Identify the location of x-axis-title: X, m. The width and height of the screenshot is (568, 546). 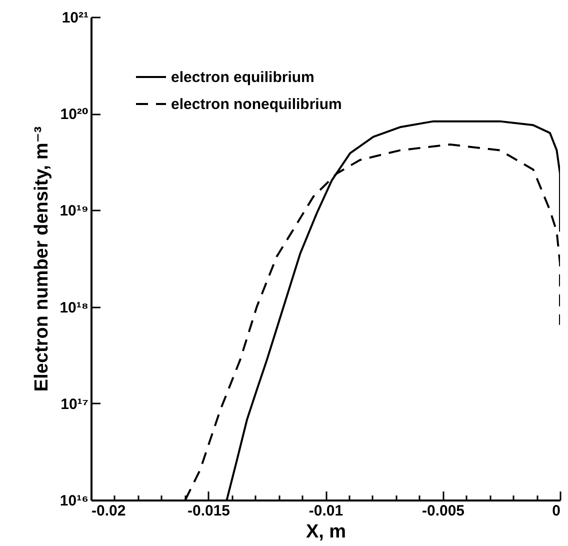
(326, 532).